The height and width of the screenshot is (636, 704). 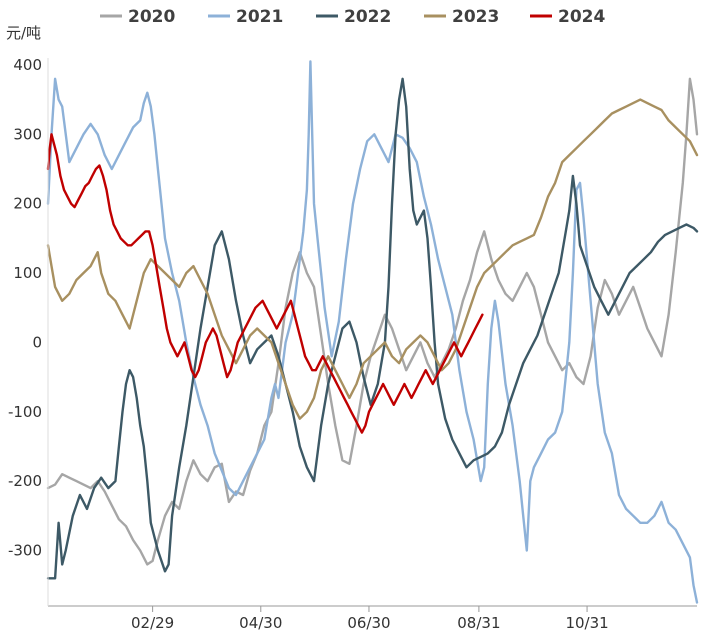 I want to click on legend: 2020 2021 2022 2023 2024, so click(x=352, y=17).